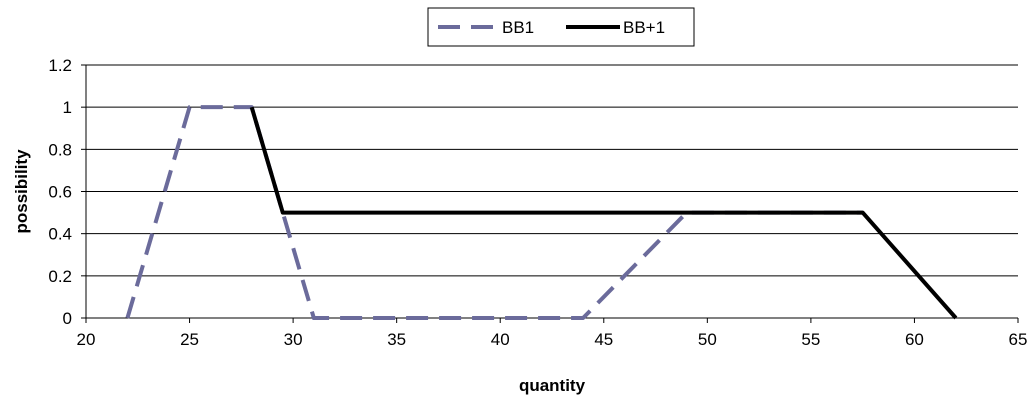 This screenshot has width=1034, height=398. What do you see at coordinates (644, 27) in the screenshot?
I see `legend-label: BB+1` at bounding box center [644, 27].